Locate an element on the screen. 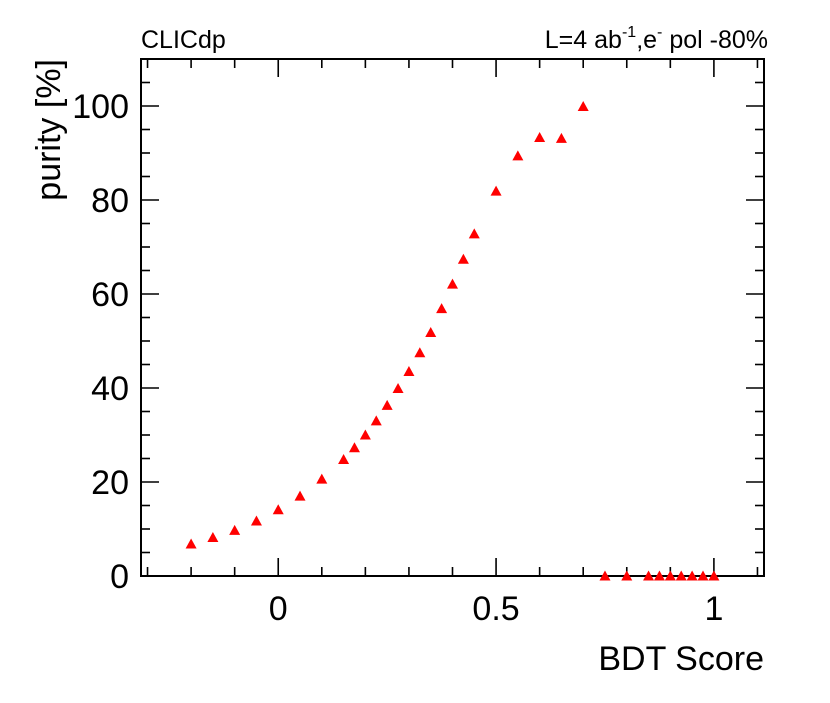  x-tick-label: 0.5 is located at coordinates (495, 609).